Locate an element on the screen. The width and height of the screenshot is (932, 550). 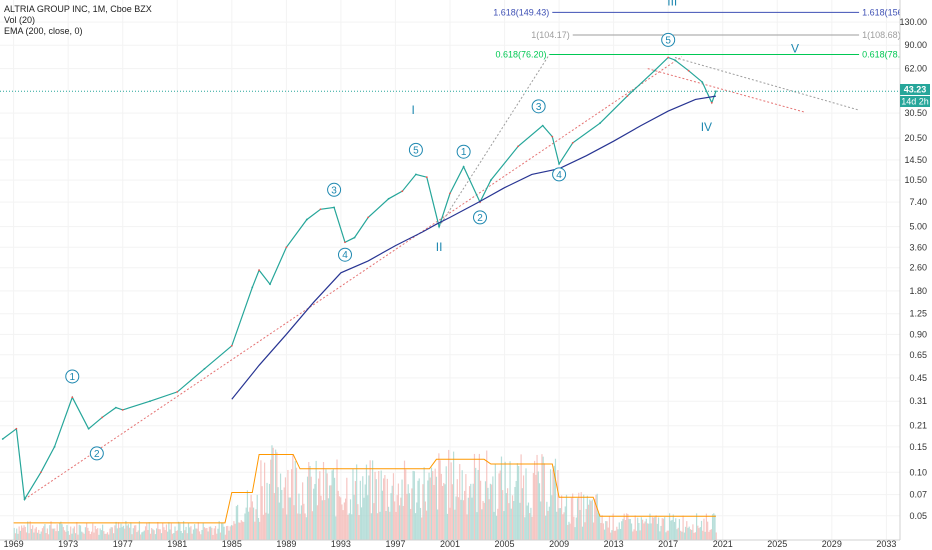
wave-label-minor-circle is located at coordinates (334, 189).